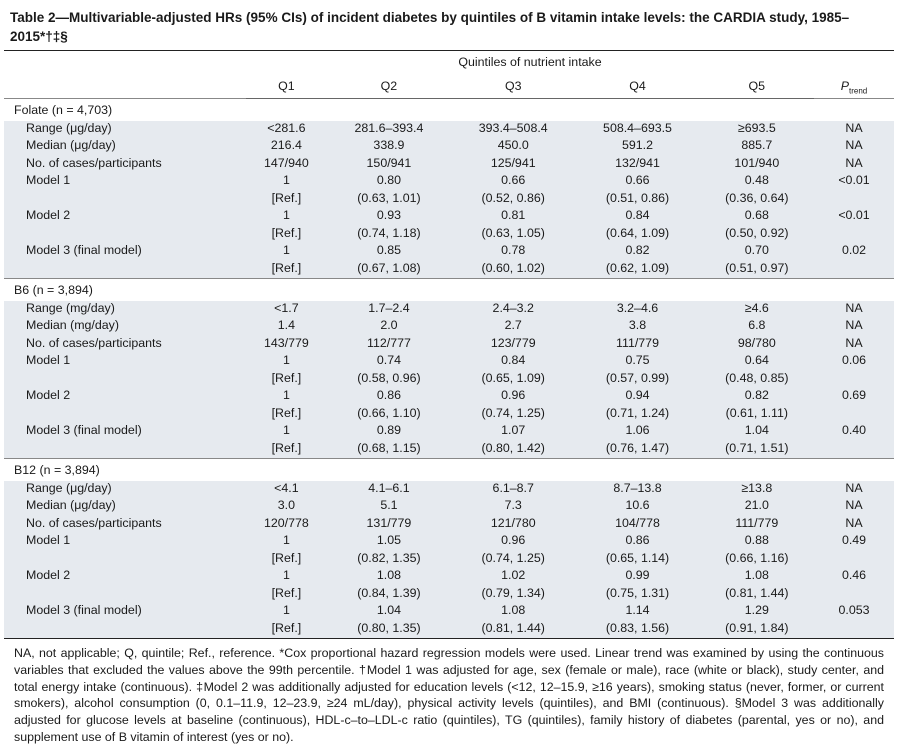  What do you see at coordinates (530, 61) in the screenshot?
I see `quintiles-spanner: Quintiles of nutrient intake` at bounding box center [530, 61].